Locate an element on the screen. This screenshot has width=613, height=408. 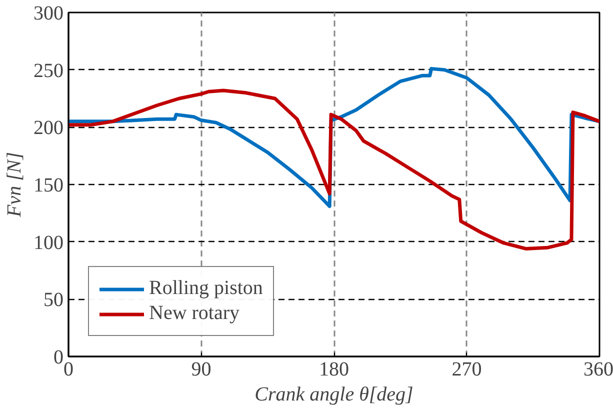
y-tick-label: 250 is located at coordinates (49, 71).